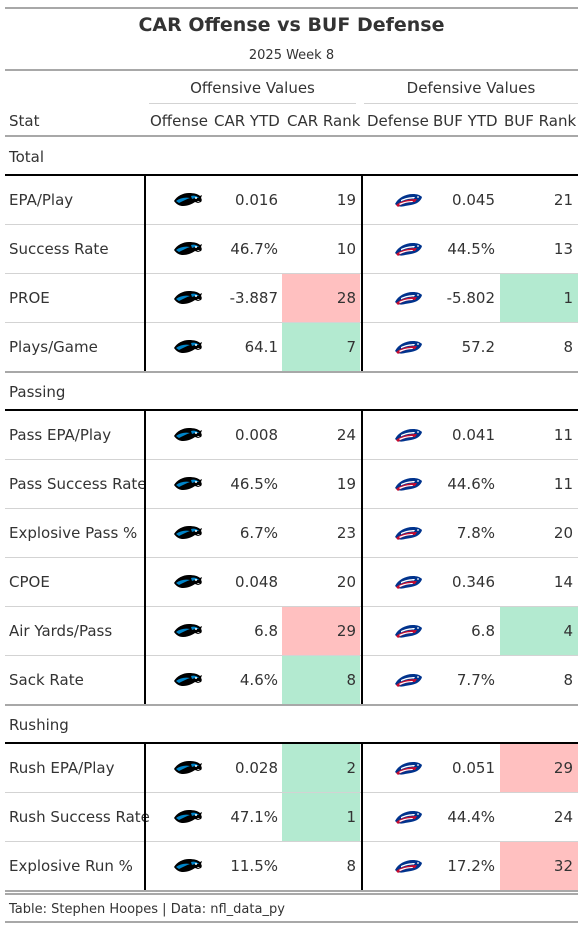  What do you see at coordinates (291, 200) in the screenshot?
I see `table-row: EPA/Play 0.016 19 0.045 21` at bounding box center [291, 200].